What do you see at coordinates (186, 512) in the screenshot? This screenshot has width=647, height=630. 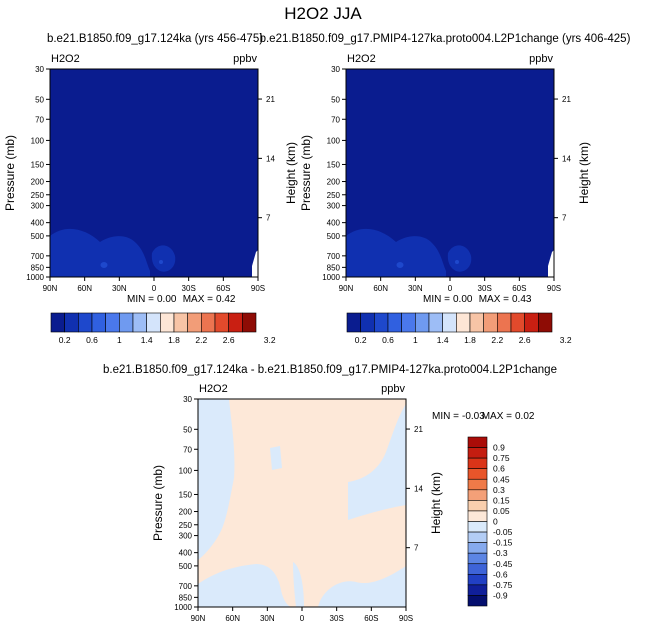 I see `panel-bottom-y-tick-label: 200` at bounding box center [186, 512].